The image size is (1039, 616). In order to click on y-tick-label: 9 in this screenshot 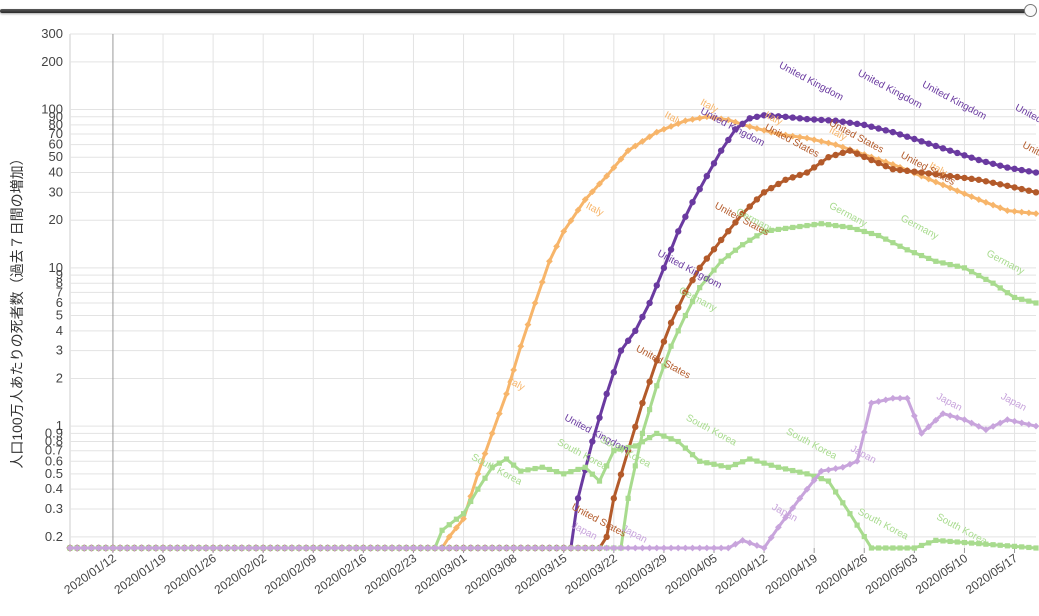, I will do `click(59, 274)`.